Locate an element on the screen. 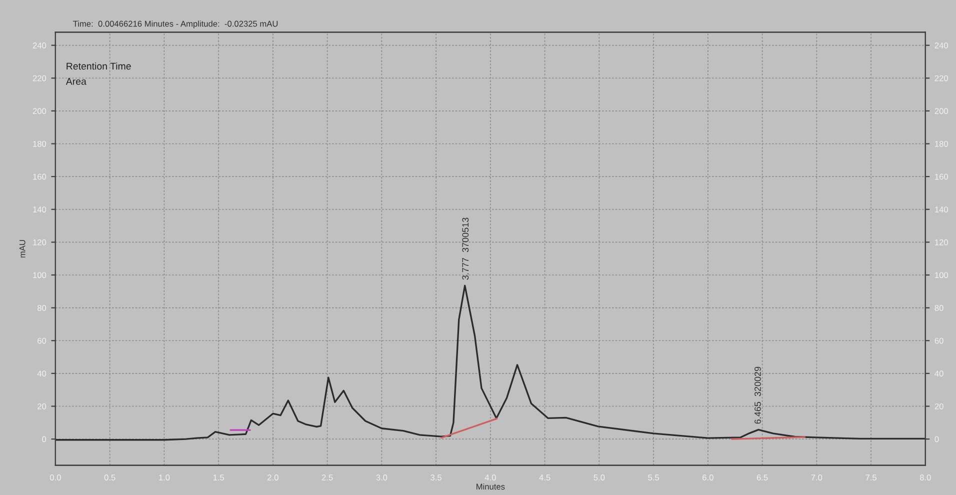 This screenshot has height=495, width=956. annotation: Area is located at coordinates (76, 81).